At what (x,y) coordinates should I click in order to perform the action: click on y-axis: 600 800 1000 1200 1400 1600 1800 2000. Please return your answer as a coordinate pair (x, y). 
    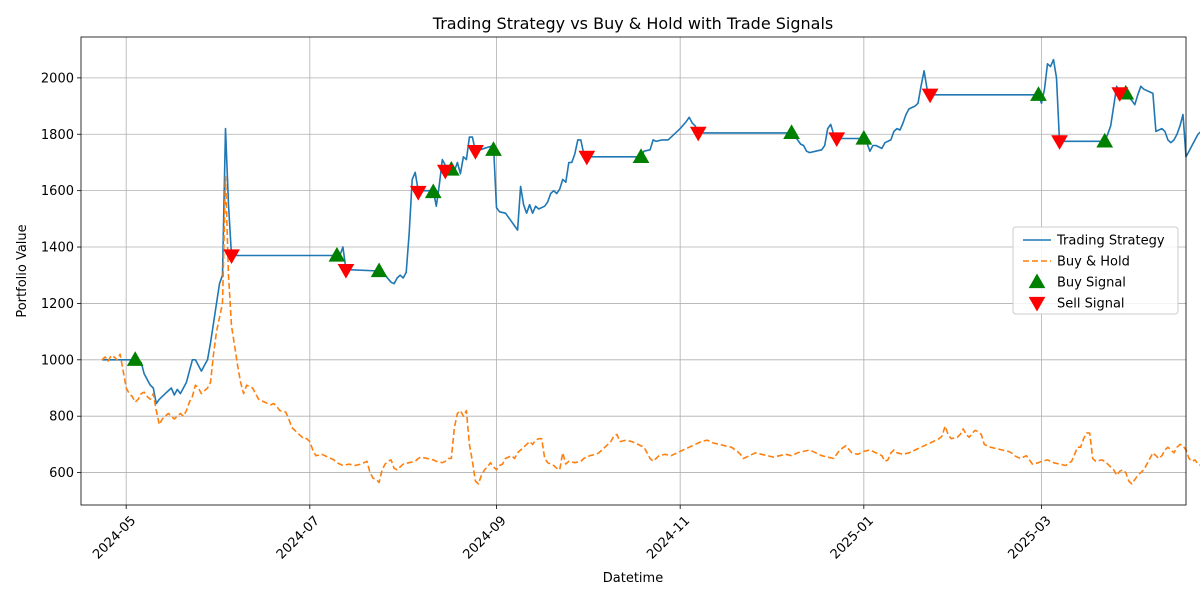
    Looking at the image, I should click on (61, 276).